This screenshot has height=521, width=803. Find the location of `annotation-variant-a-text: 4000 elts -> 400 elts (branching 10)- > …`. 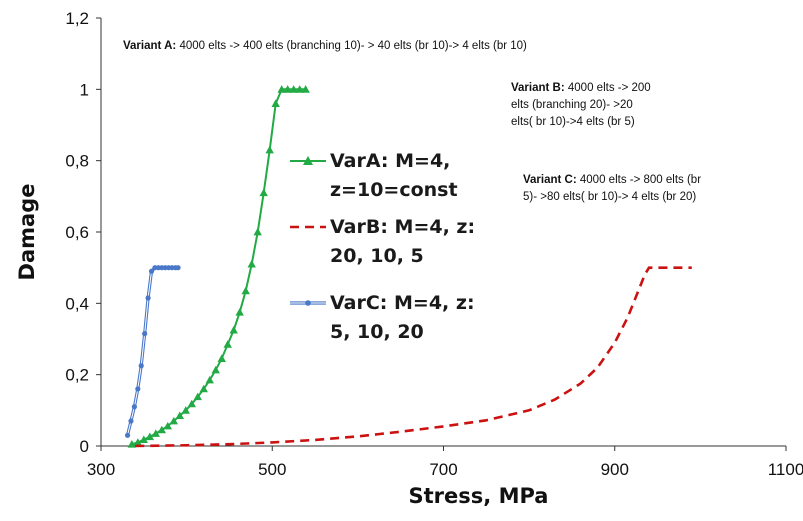

annotation-variant-a-text: 4000 elts -> 400 elts (branching 10)- > … is located at coordinates (353, 46).